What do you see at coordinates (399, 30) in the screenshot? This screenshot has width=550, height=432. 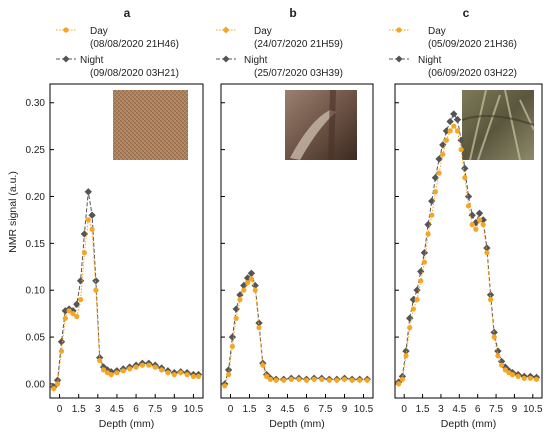 I see `legend-day-marker-c` at bounding box center [399, 30].